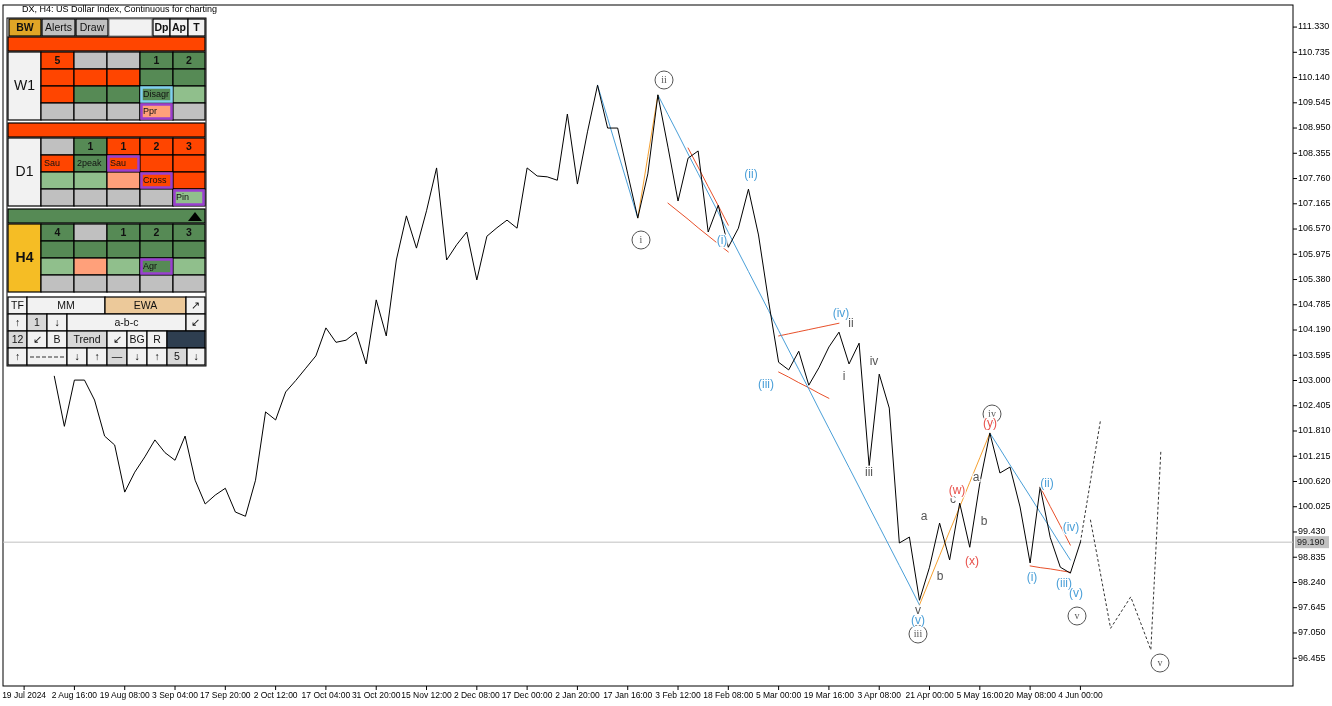  I want to click on y-tick-label: 104.785, so click(1314, 304).